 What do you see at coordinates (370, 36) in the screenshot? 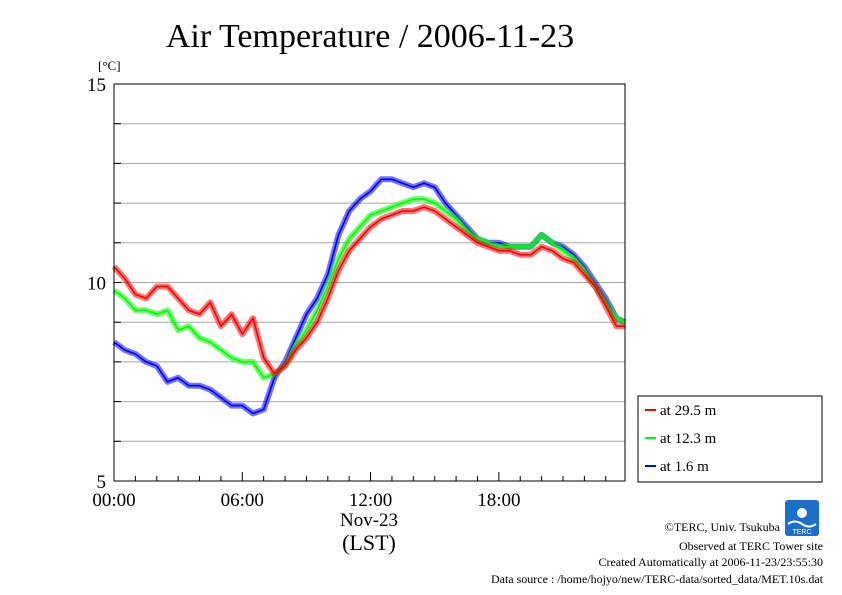
I see `chart-title: Air Temperature / 2006-11-23` at bounding box center [370, 36].